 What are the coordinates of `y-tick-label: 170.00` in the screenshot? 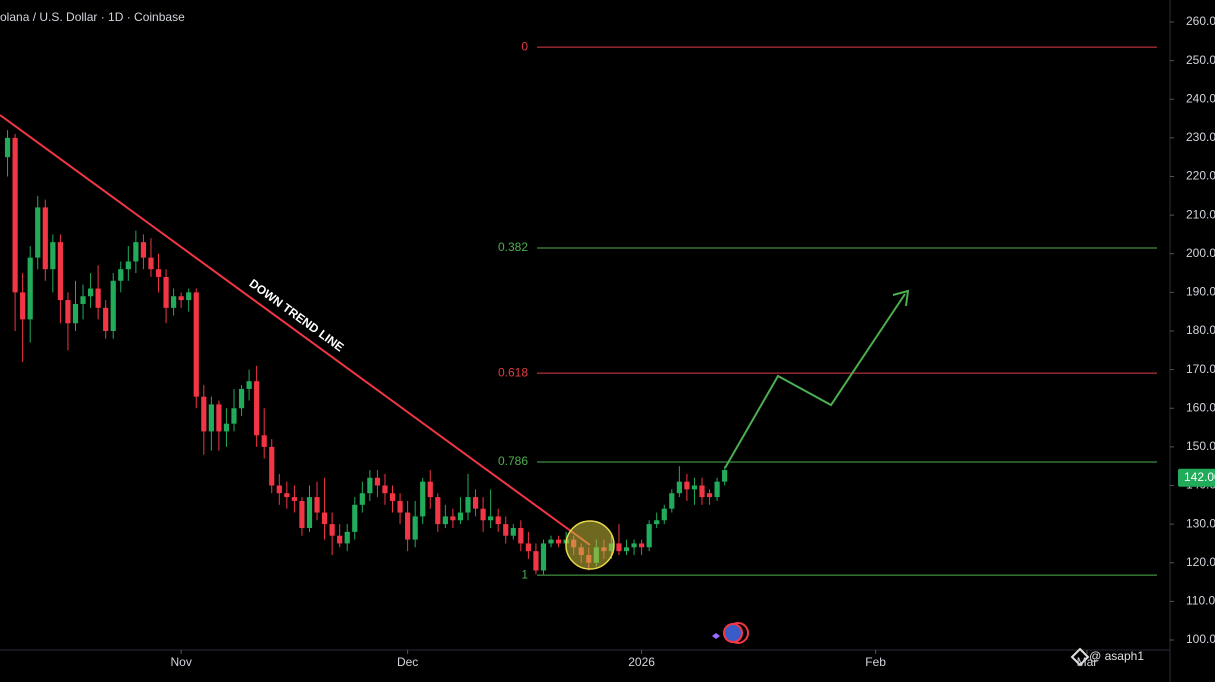 It's located at (1200, 369).